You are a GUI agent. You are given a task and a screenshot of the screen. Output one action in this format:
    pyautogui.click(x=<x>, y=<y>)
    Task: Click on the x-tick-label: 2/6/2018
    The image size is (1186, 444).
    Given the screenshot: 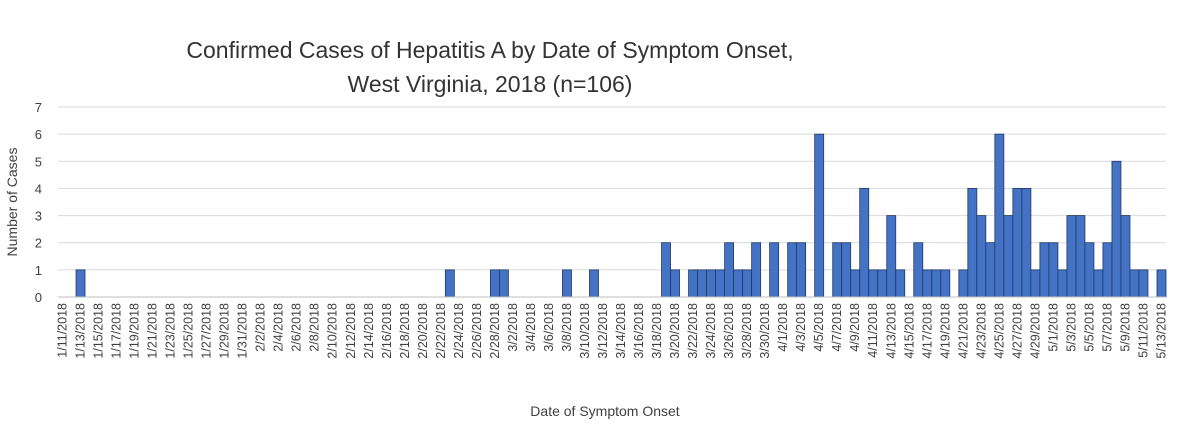 What is the action you would take?
    pyautogui.click(x=297, y=327)
    